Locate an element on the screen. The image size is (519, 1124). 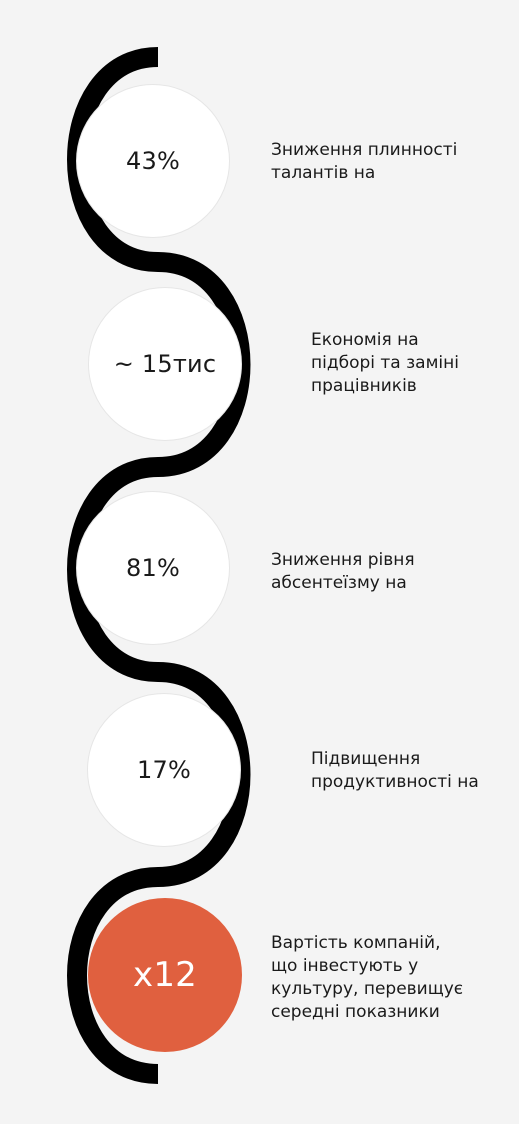
stat-value-5: x12 is located at coordinates (165, 975).